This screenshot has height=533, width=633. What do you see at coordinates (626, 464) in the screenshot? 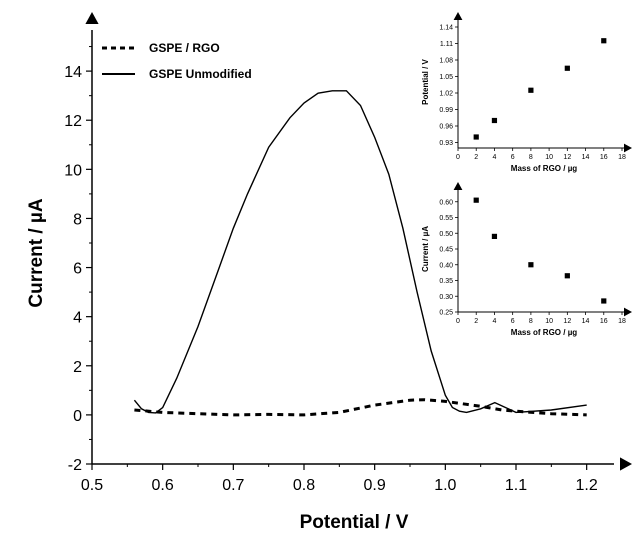
I see `main-x-axis-arrow` at bounding box center [626, 464].